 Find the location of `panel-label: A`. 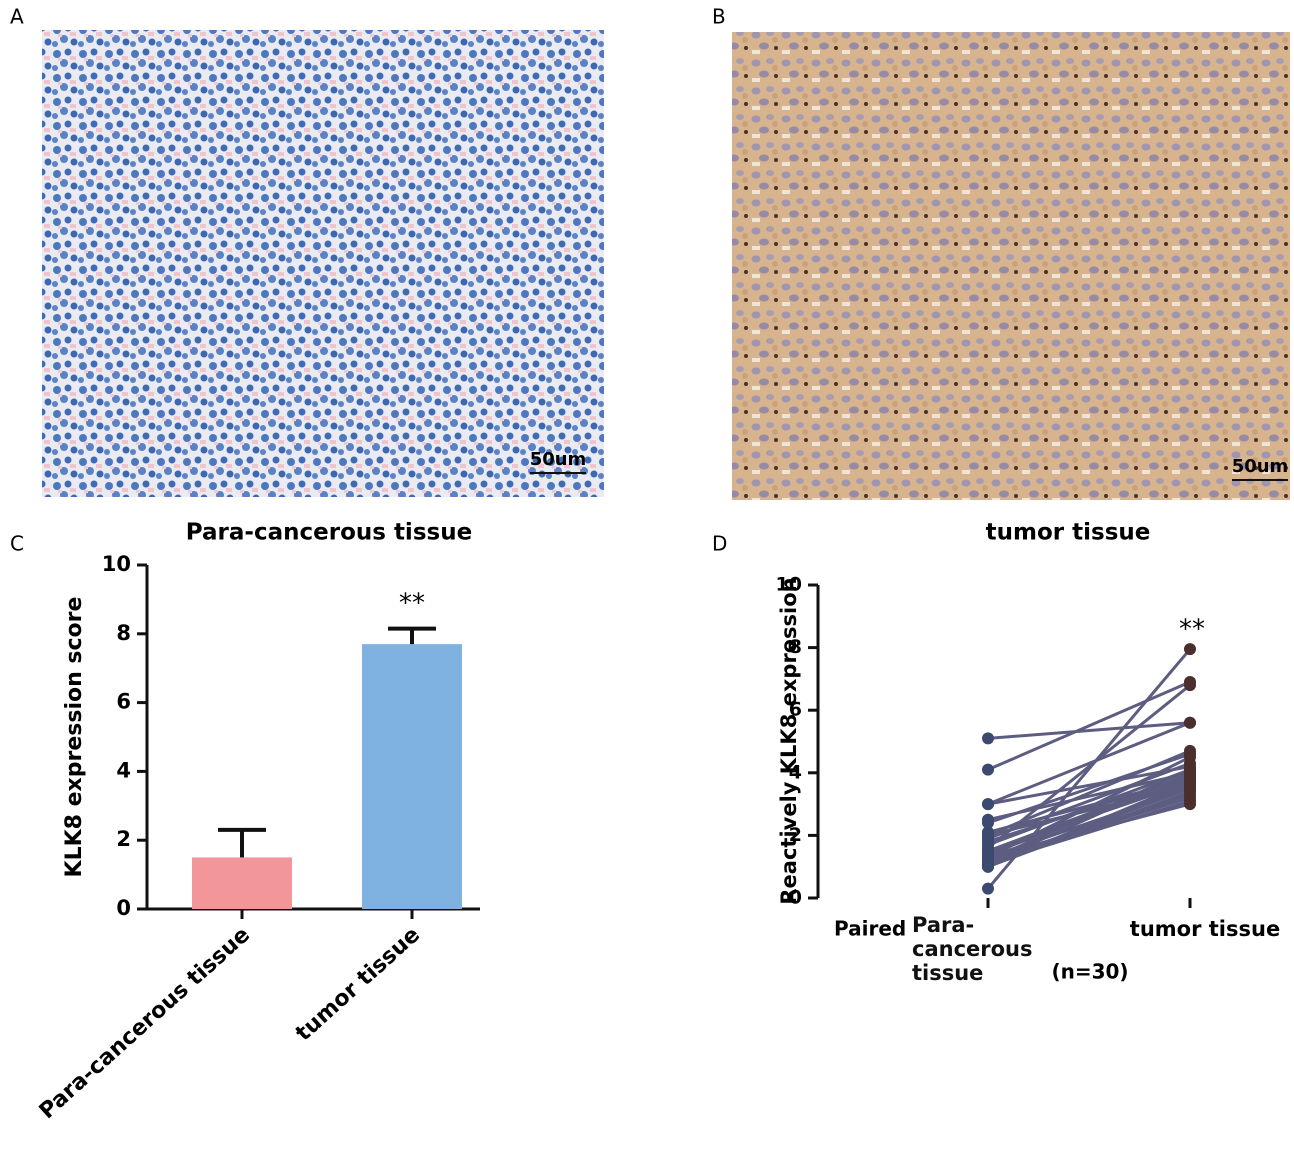

panel-label: A is located at coordinates (17, 17).